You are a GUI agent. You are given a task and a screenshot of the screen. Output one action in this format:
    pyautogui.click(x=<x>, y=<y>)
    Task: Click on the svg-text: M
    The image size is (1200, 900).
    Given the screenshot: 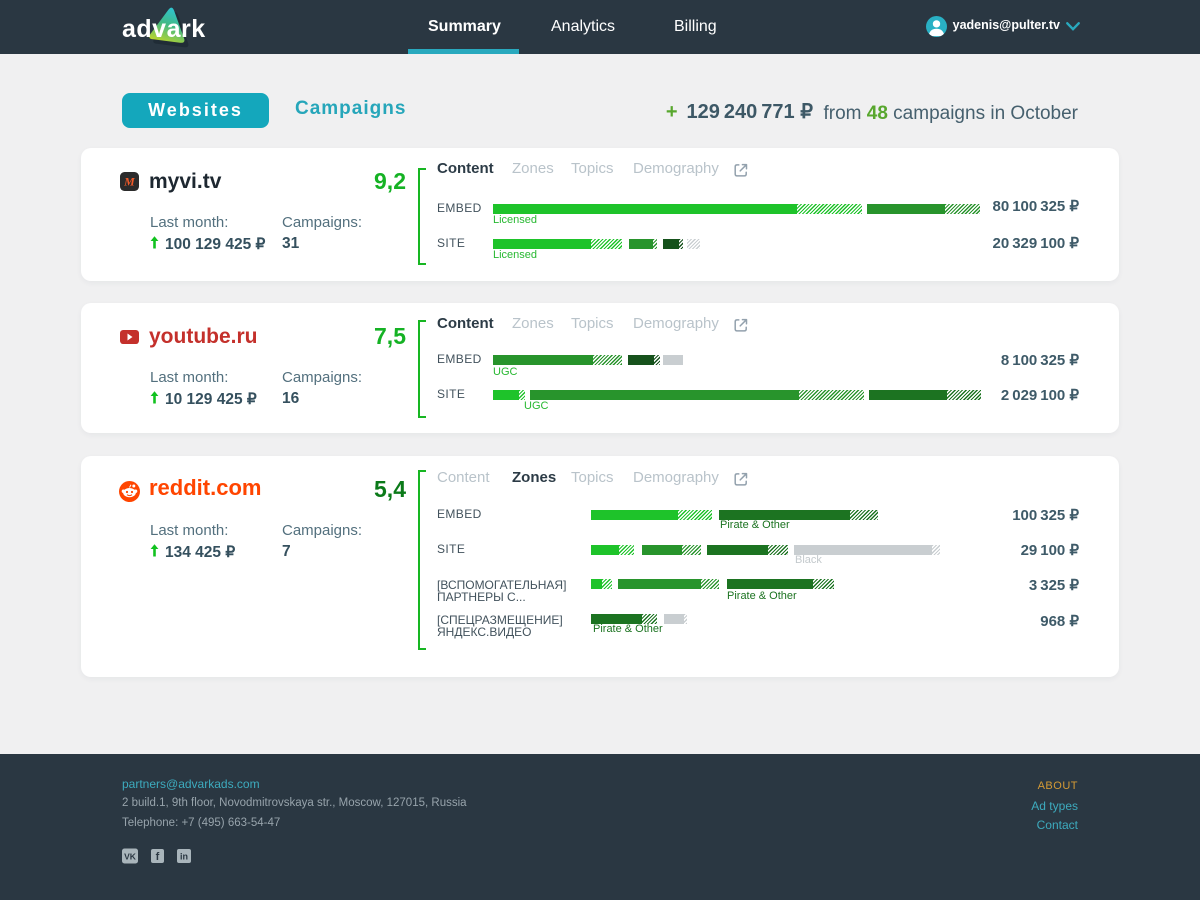 What is the action you would take?
    pyautogui.click(x=129, y=182)
    